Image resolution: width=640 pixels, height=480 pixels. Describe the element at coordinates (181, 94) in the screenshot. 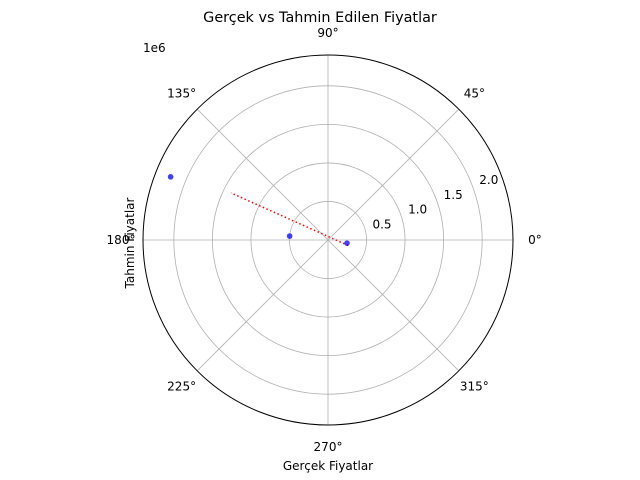

I see `theta-tick-label: 135°` at that location.